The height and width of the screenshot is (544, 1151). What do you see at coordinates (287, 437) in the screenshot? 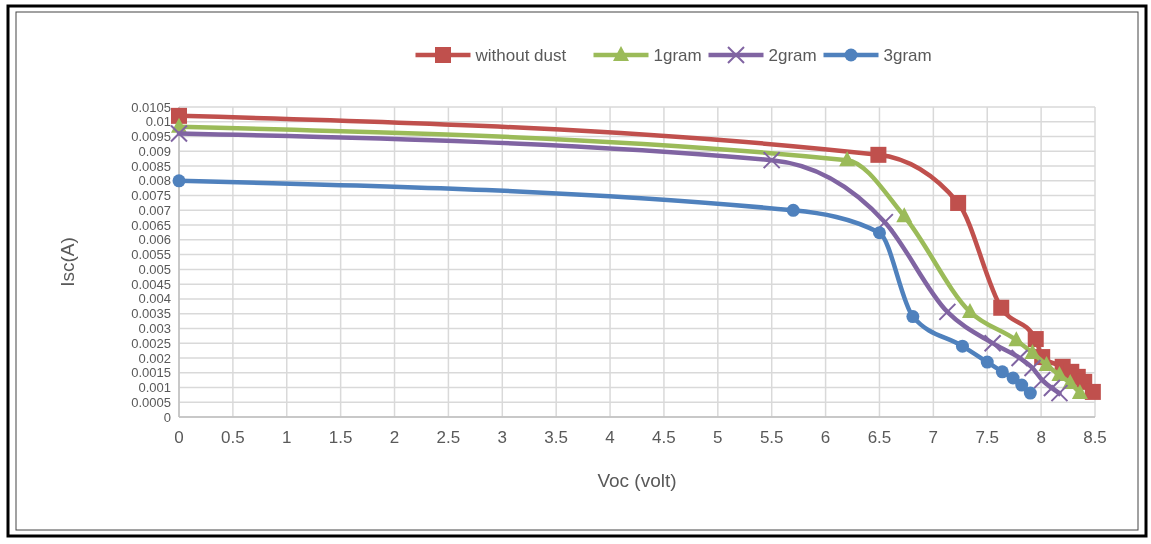
I see `x-tick-label: 1` at bounding box center [287, 437].